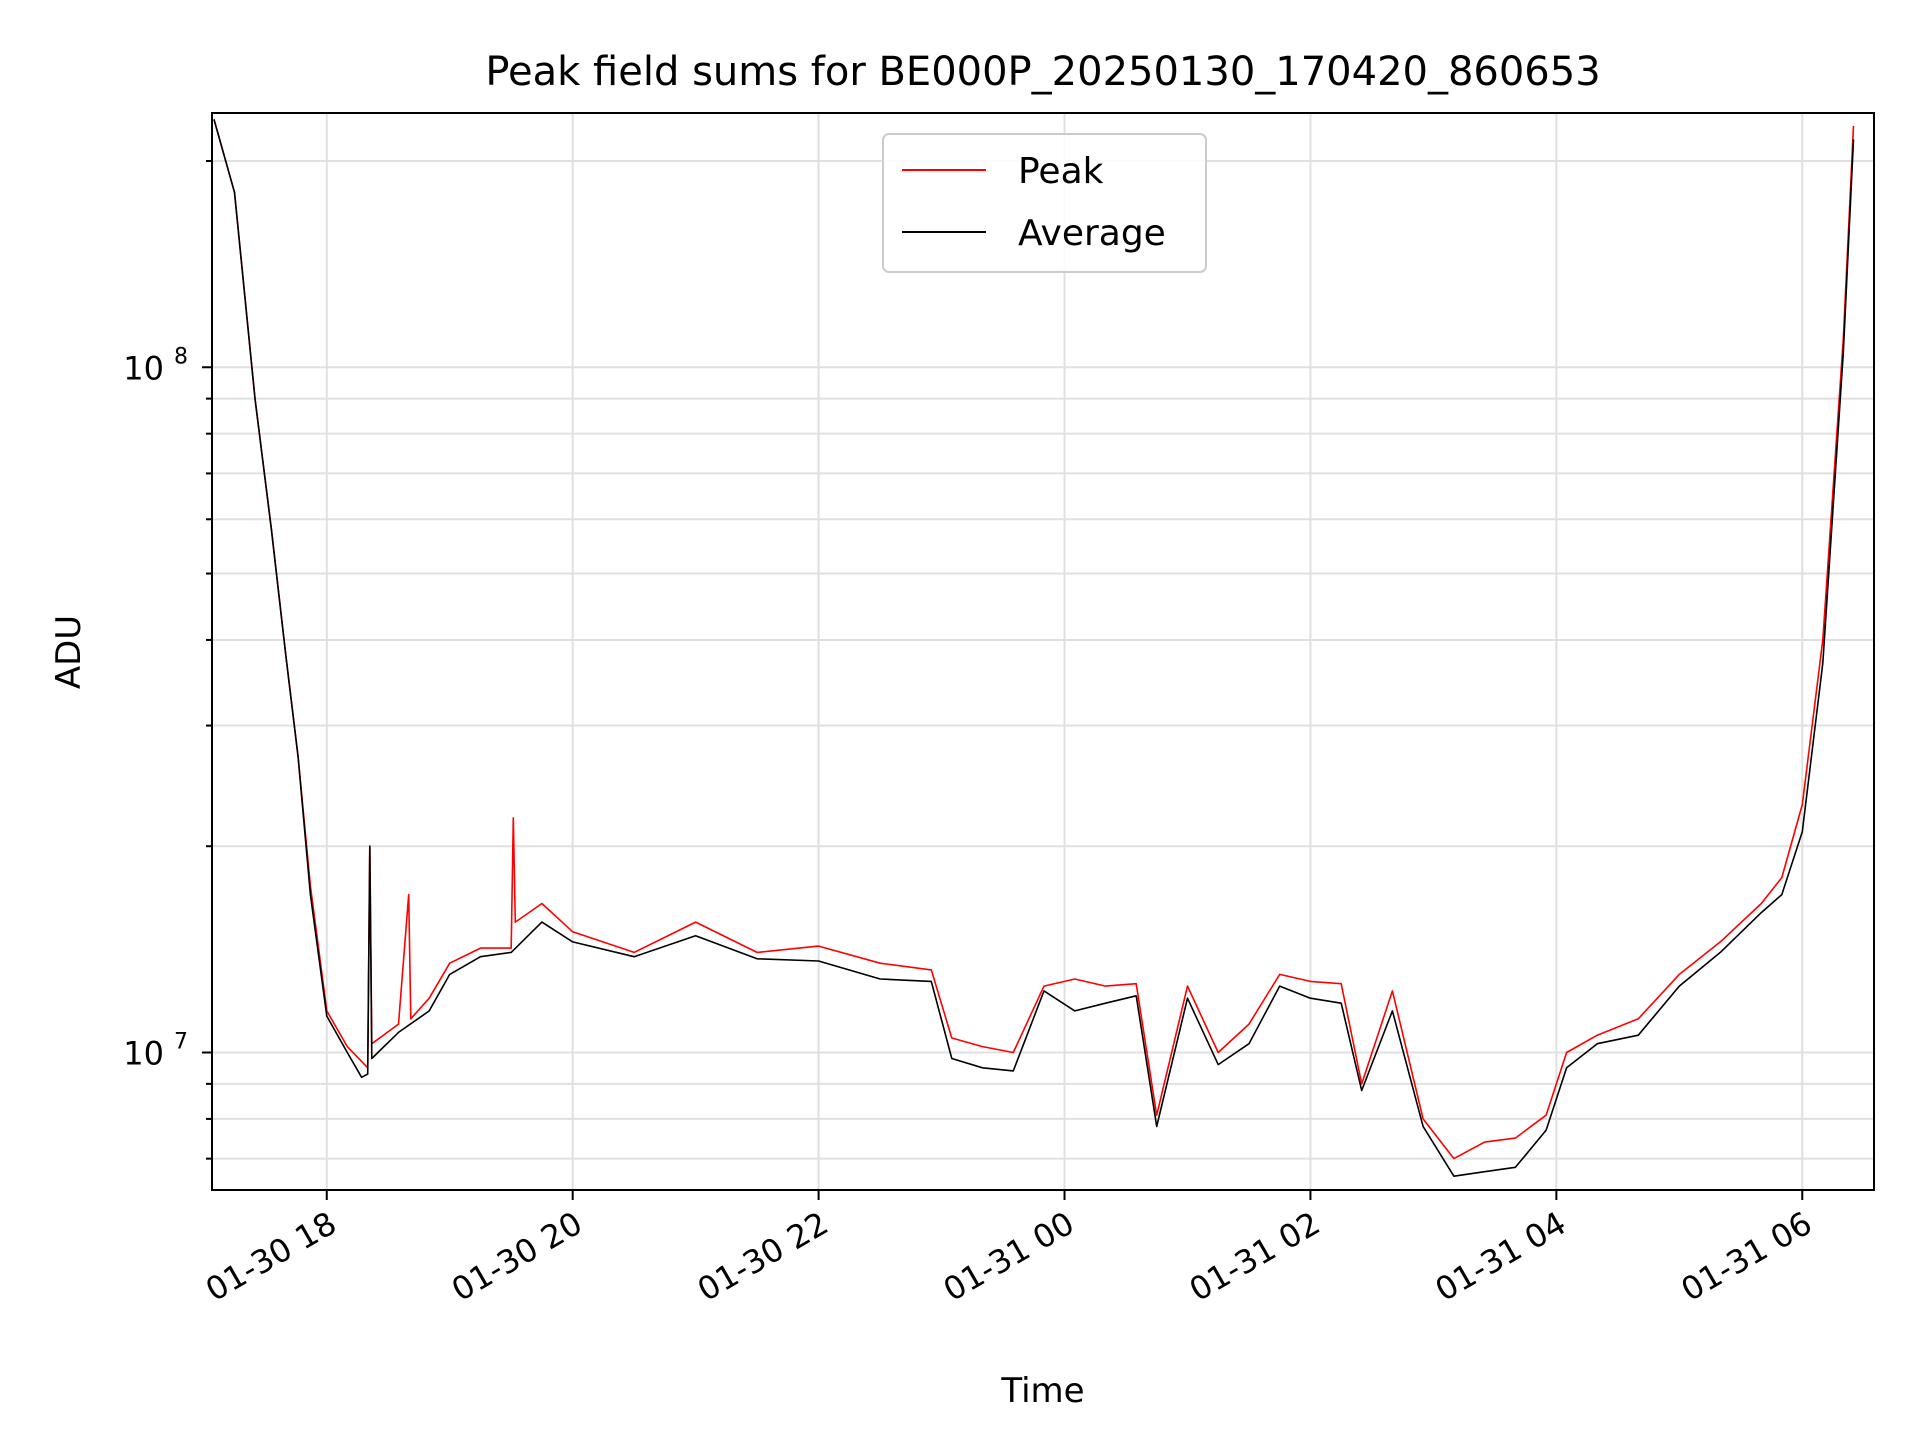 The image size is (1920, 1440). Describe the element at coordinates (69, 652) in the screenshot. I see `y-axis-label: ADU` at that location.